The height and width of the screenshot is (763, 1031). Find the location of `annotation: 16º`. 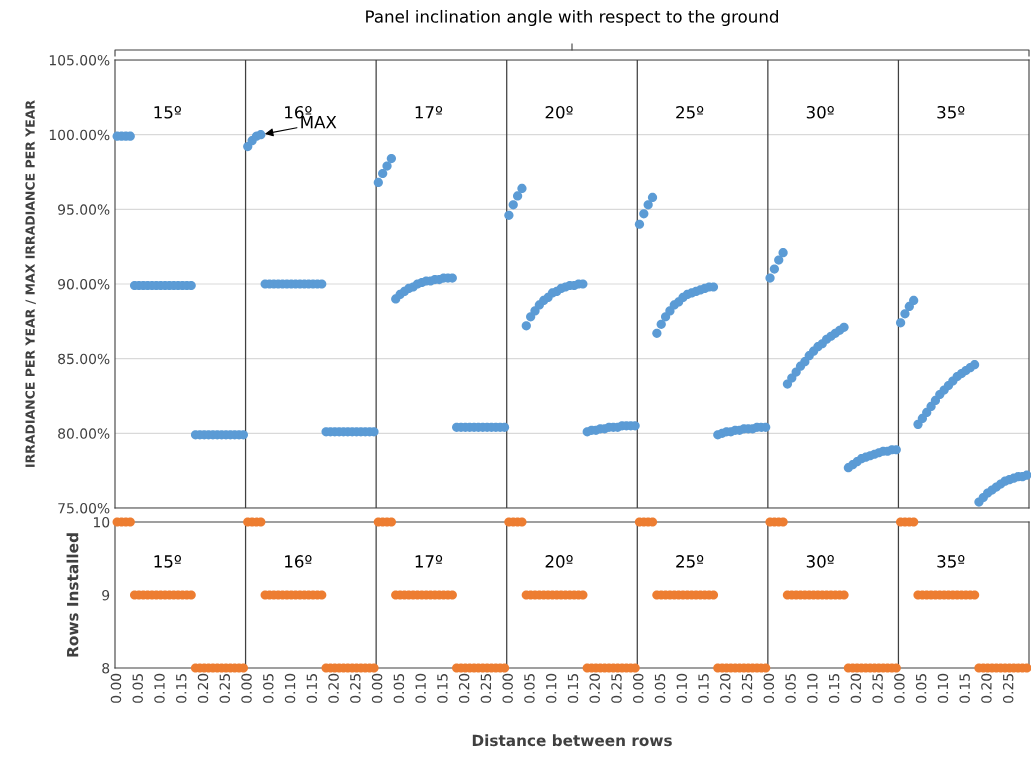

annotation: 16º is located at coordinates (298, 561).